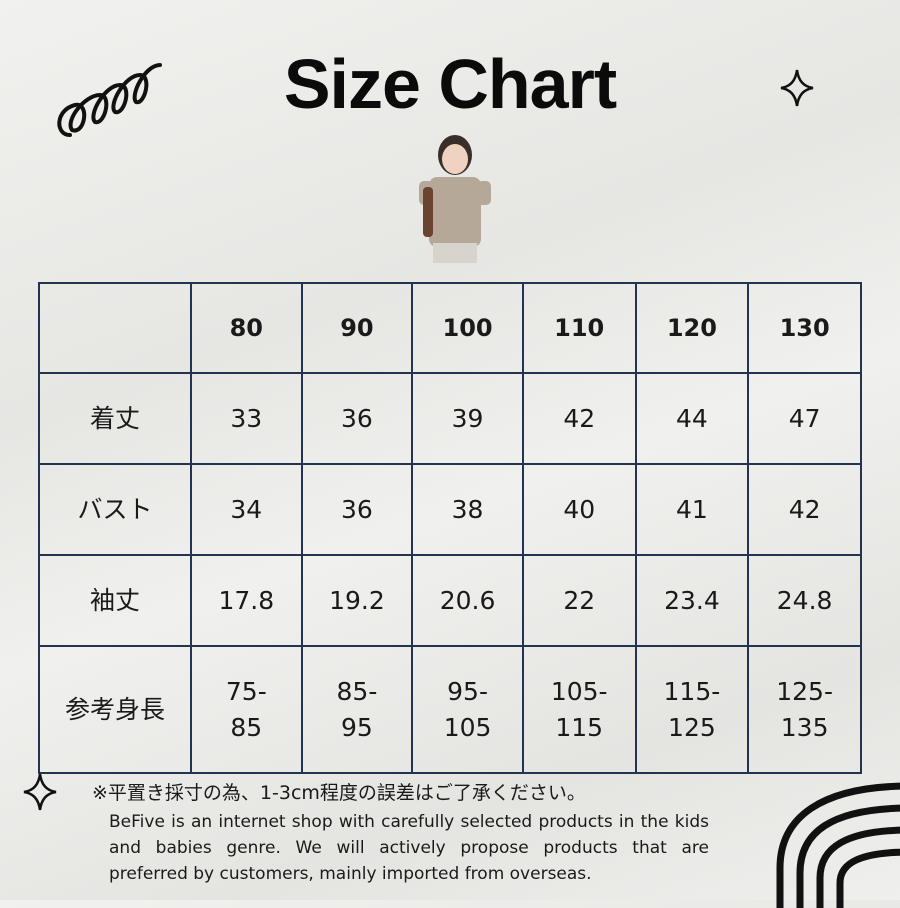 Image resolution: width=900 pixels, height=908 pixels. I want to click on table-cell: 39, so click(467, 418).